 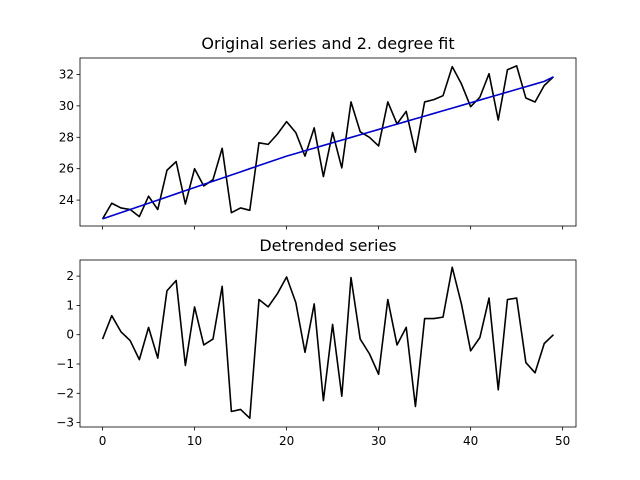 What do you see at coordinates (66, 74) in the screenshot?
I see `top-y-tick-label: 32` at bounding box center [66, 74].